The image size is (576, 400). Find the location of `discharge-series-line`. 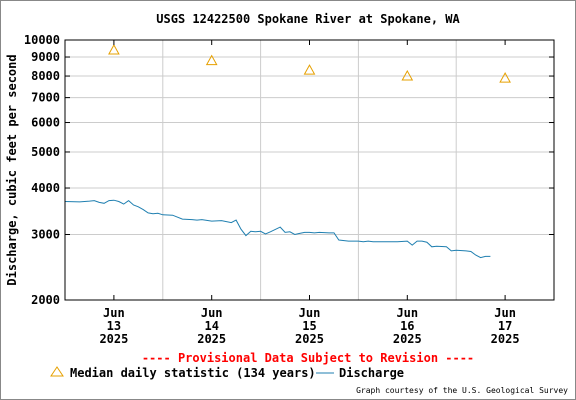

discharge-series-line is located at coordinates (277, 229).